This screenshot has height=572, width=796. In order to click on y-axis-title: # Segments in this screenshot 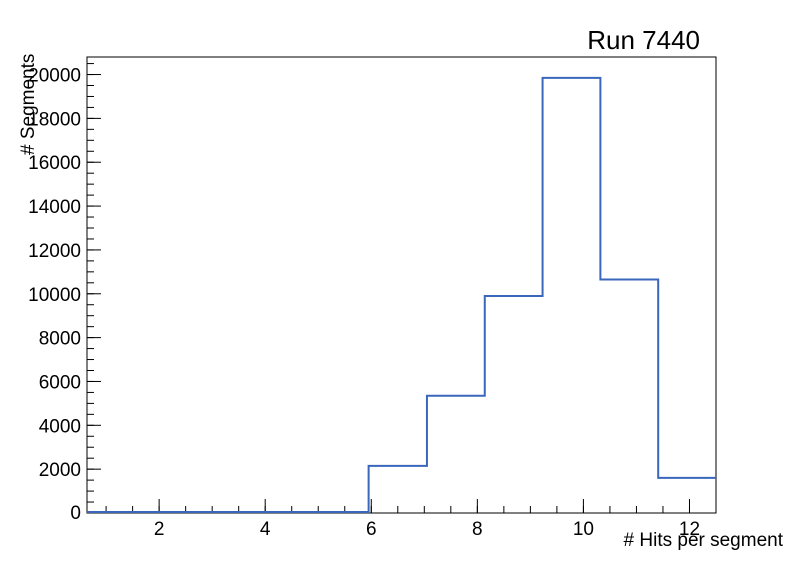, I will do `click(28, 104)`.